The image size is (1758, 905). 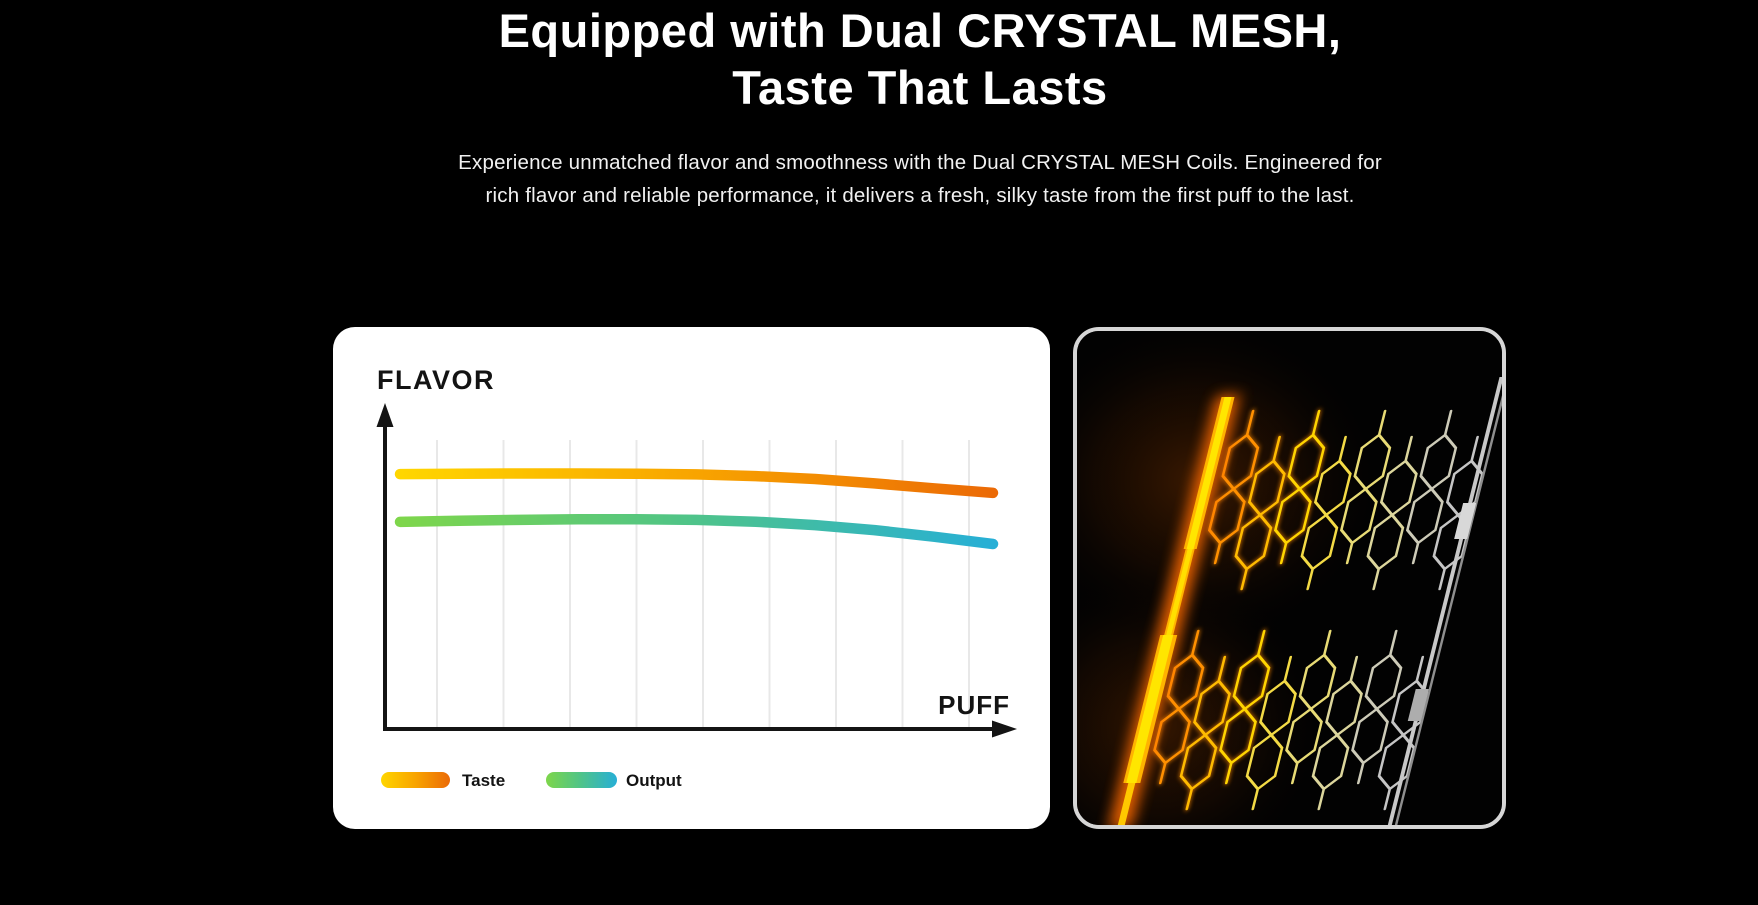 What do you see at coordinates (531, 780) in the screenshot?
I see `chart-legend: Taste Output` at bounding box center [531, 780].